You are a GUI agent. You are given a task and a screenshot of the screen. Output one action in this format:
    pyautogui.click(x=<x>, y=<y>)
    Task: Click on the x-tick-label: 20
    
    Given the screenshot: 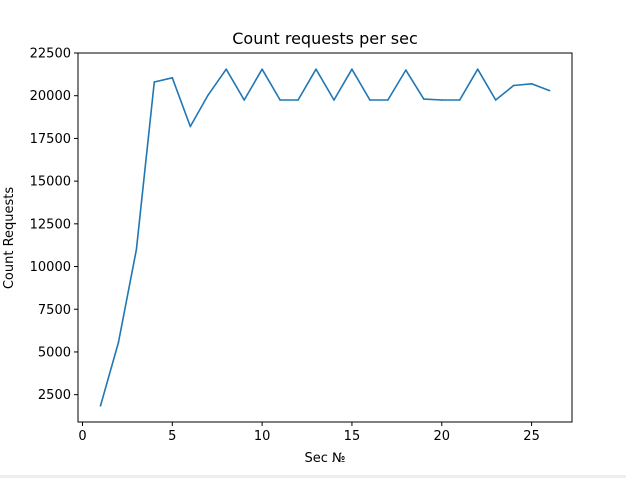 What is the action you would take?
    pyautogui.click(x=441, y=436)
    